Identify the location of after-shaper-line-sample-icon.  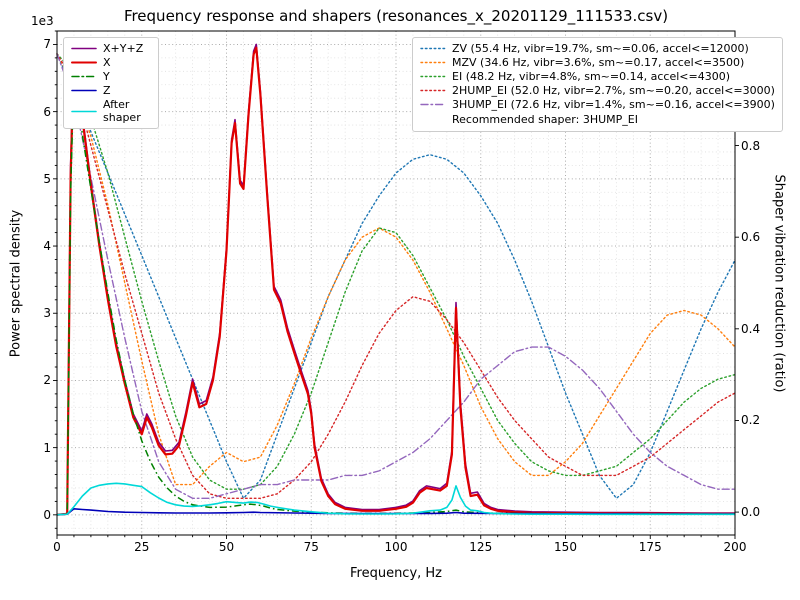
(84, 111).